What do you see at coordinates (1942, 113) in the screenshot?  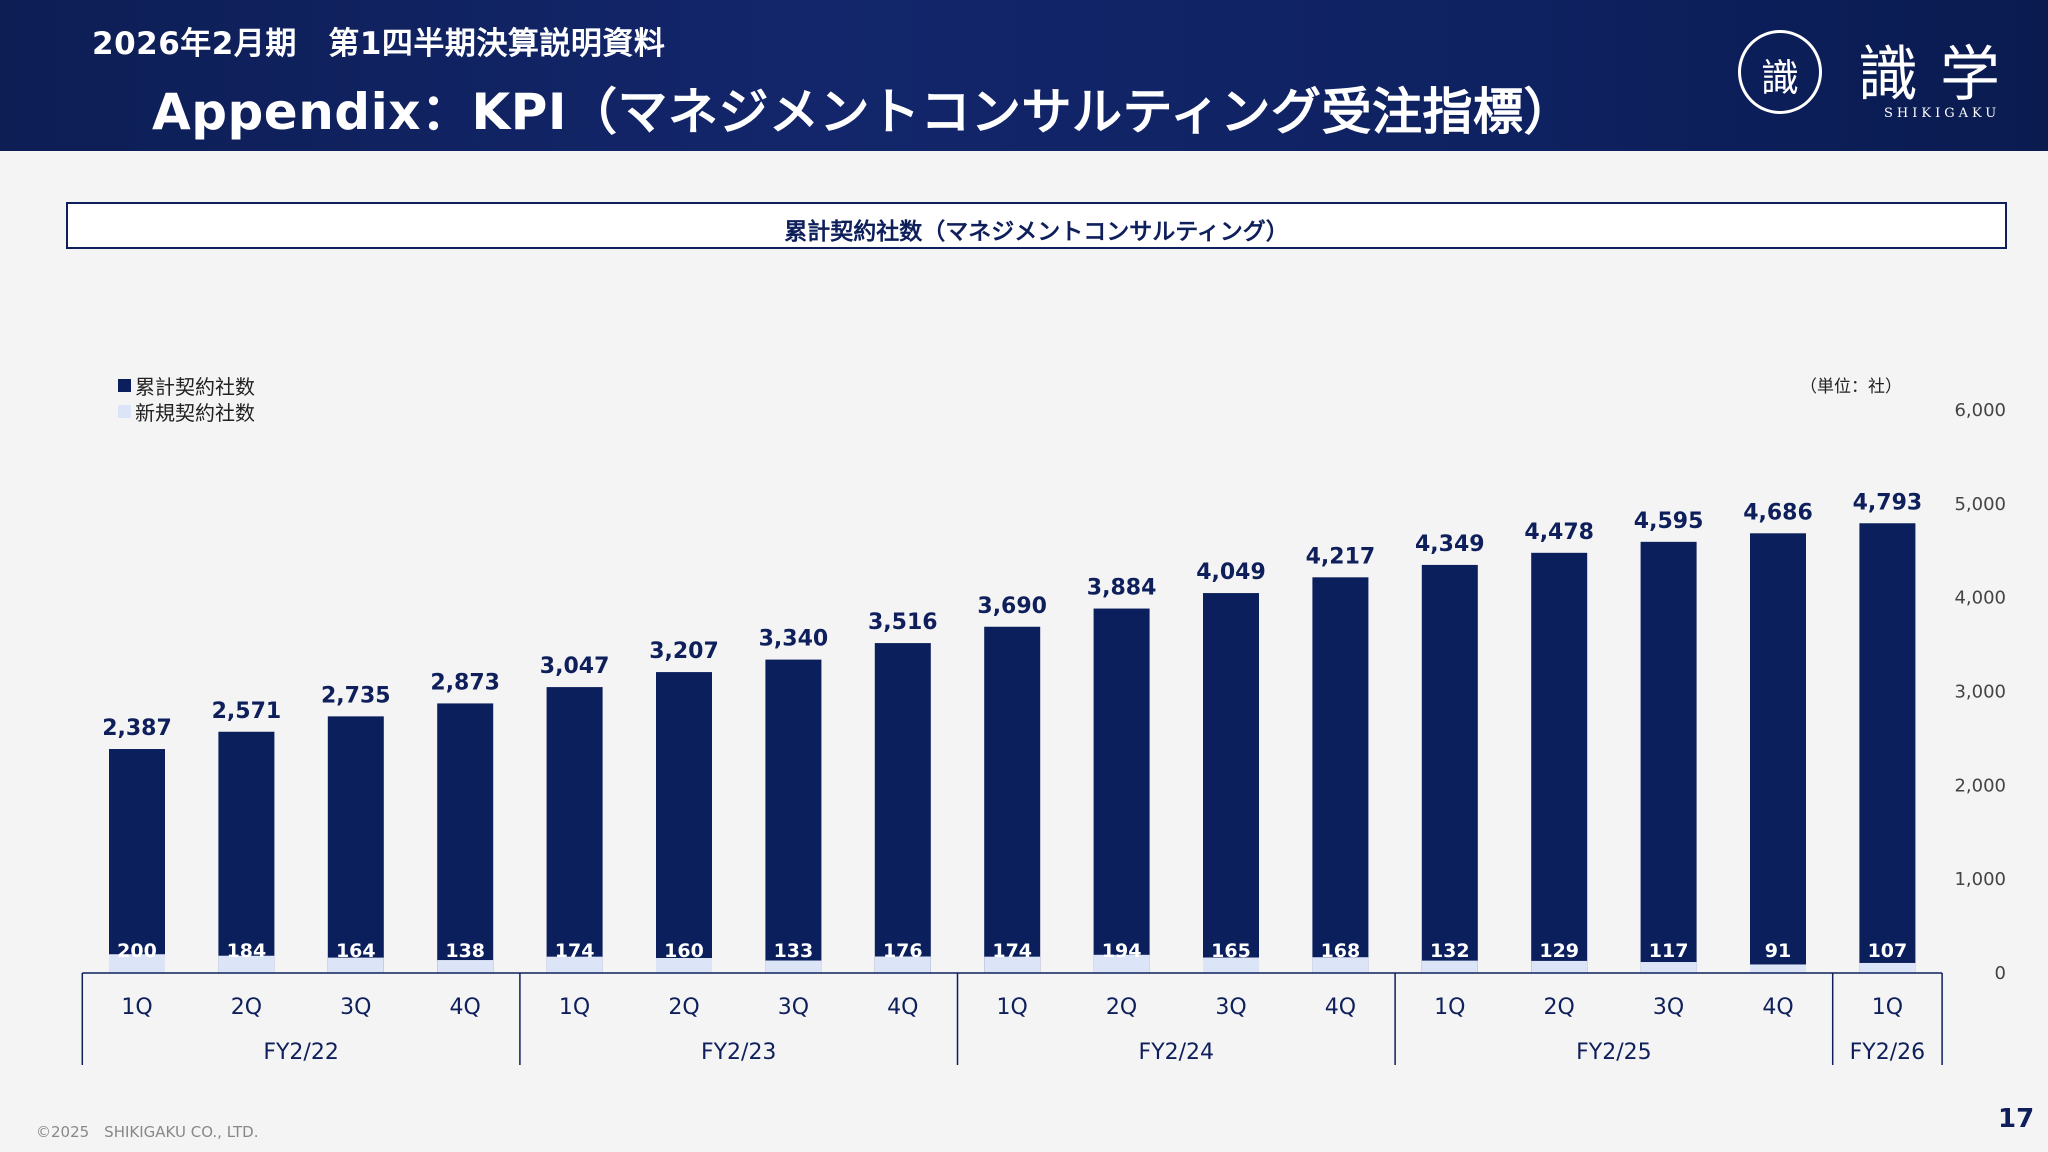 I see `logo-roman: SHIKIGAKU` at bounding box center [1942, 113].